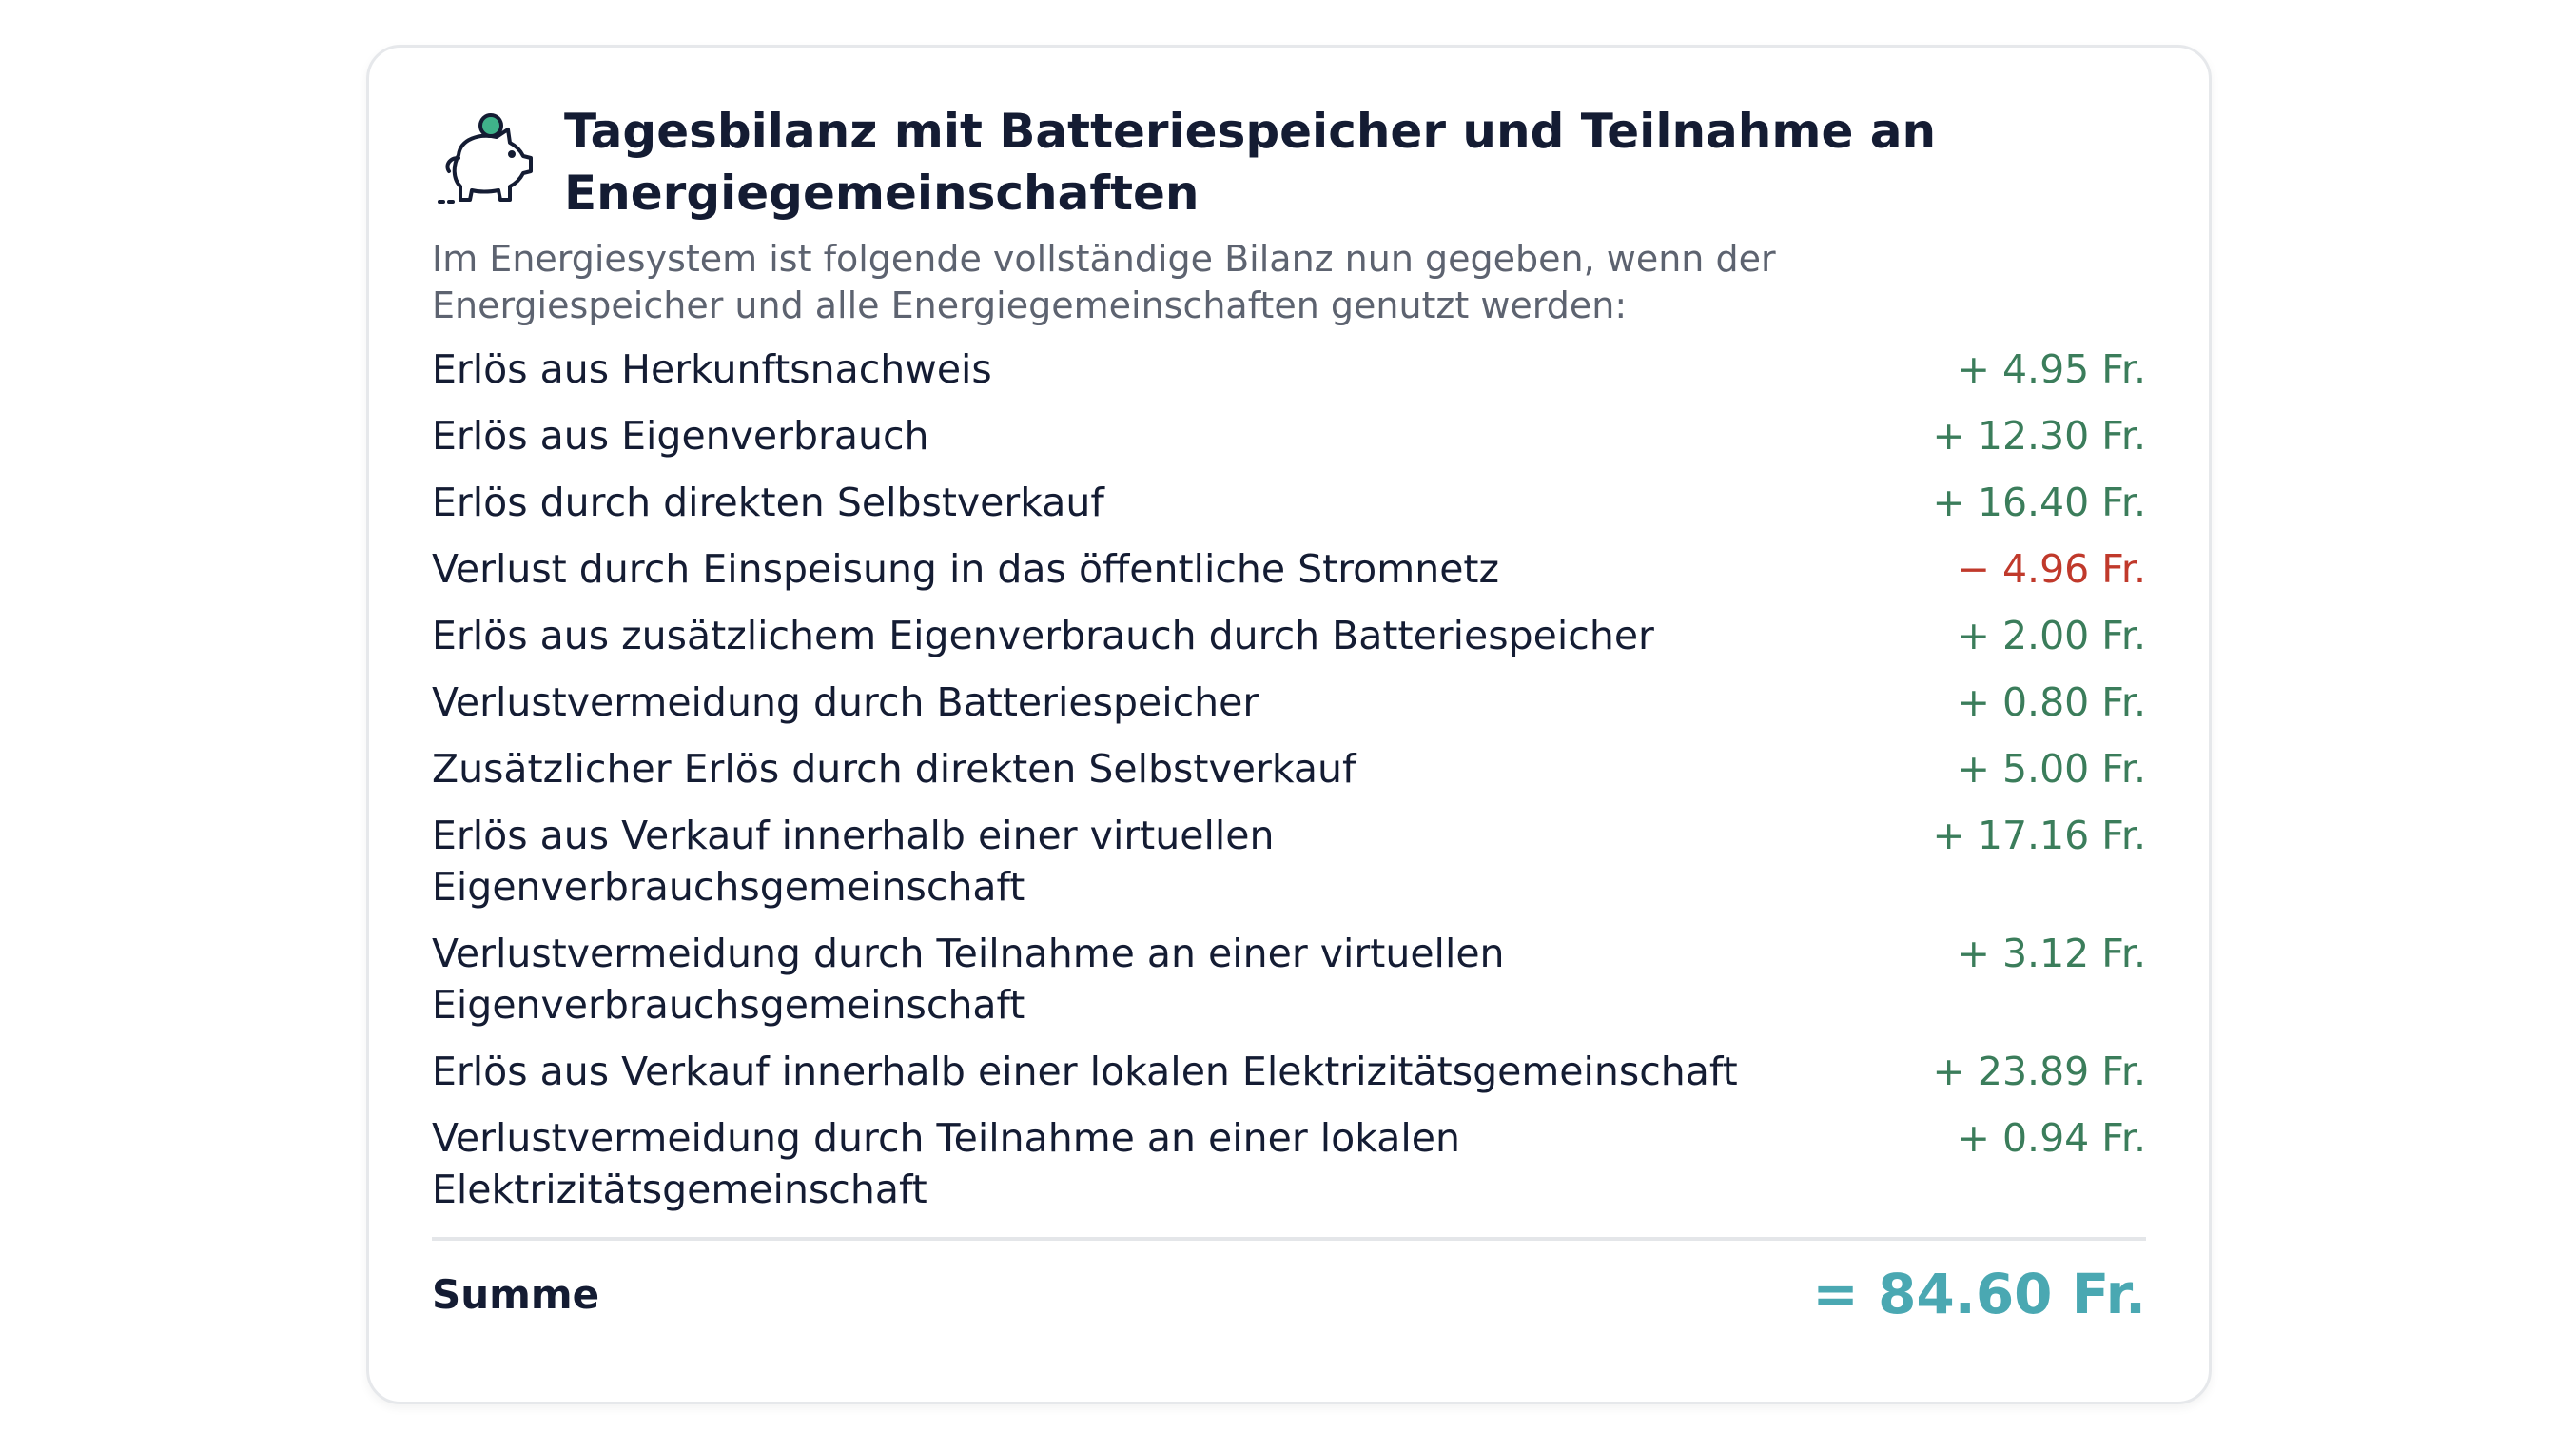 This screenshot has height=1452, width=2576. What do you see at coordinates (679, 1189) in the screenshot?
I see `row-label-line: Elektrizitätsgemeinschaft` at bounding box center [679, 1189].